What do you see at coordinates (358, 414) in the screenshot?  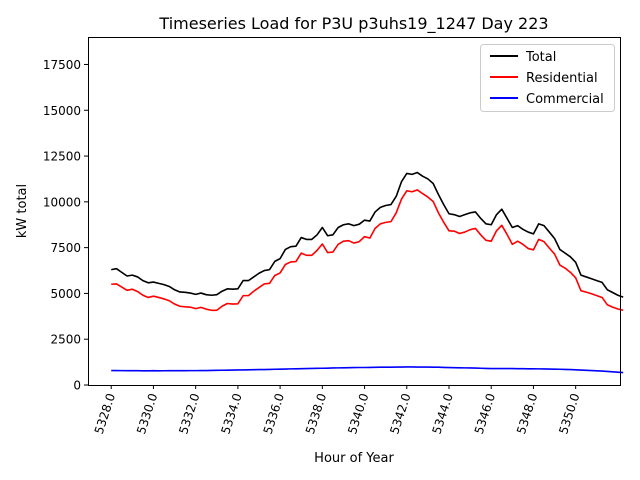 I see `x-tick-label: 5340.0` at bounding box center [358, 414].